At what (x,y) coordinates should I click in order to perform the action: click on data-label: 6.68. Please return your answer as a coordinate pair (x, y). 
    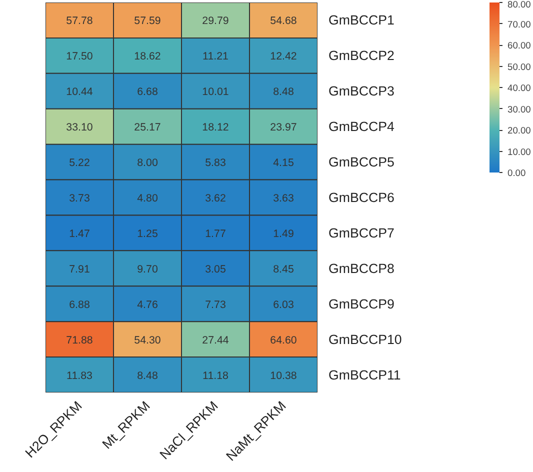
    Looking at the image, I should click on (147, 92).